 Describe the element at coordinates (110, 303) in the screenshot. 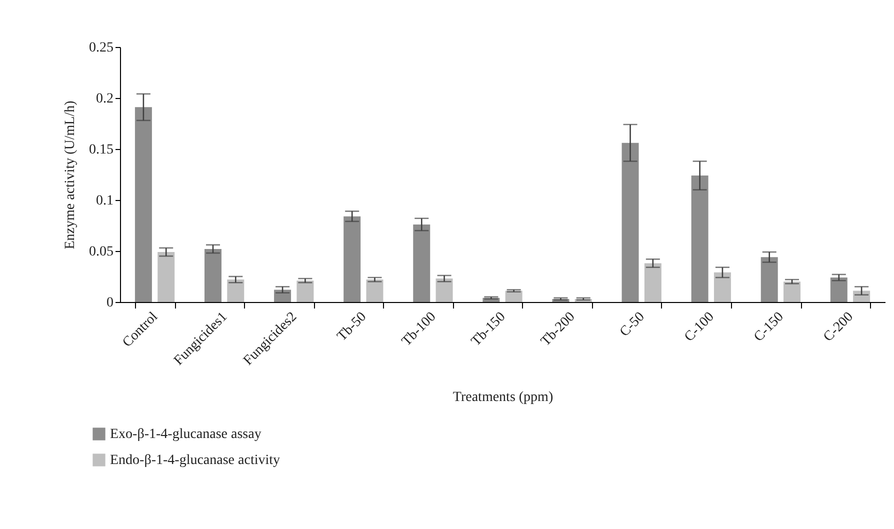

I see `y-tick-label: 0` at that location.